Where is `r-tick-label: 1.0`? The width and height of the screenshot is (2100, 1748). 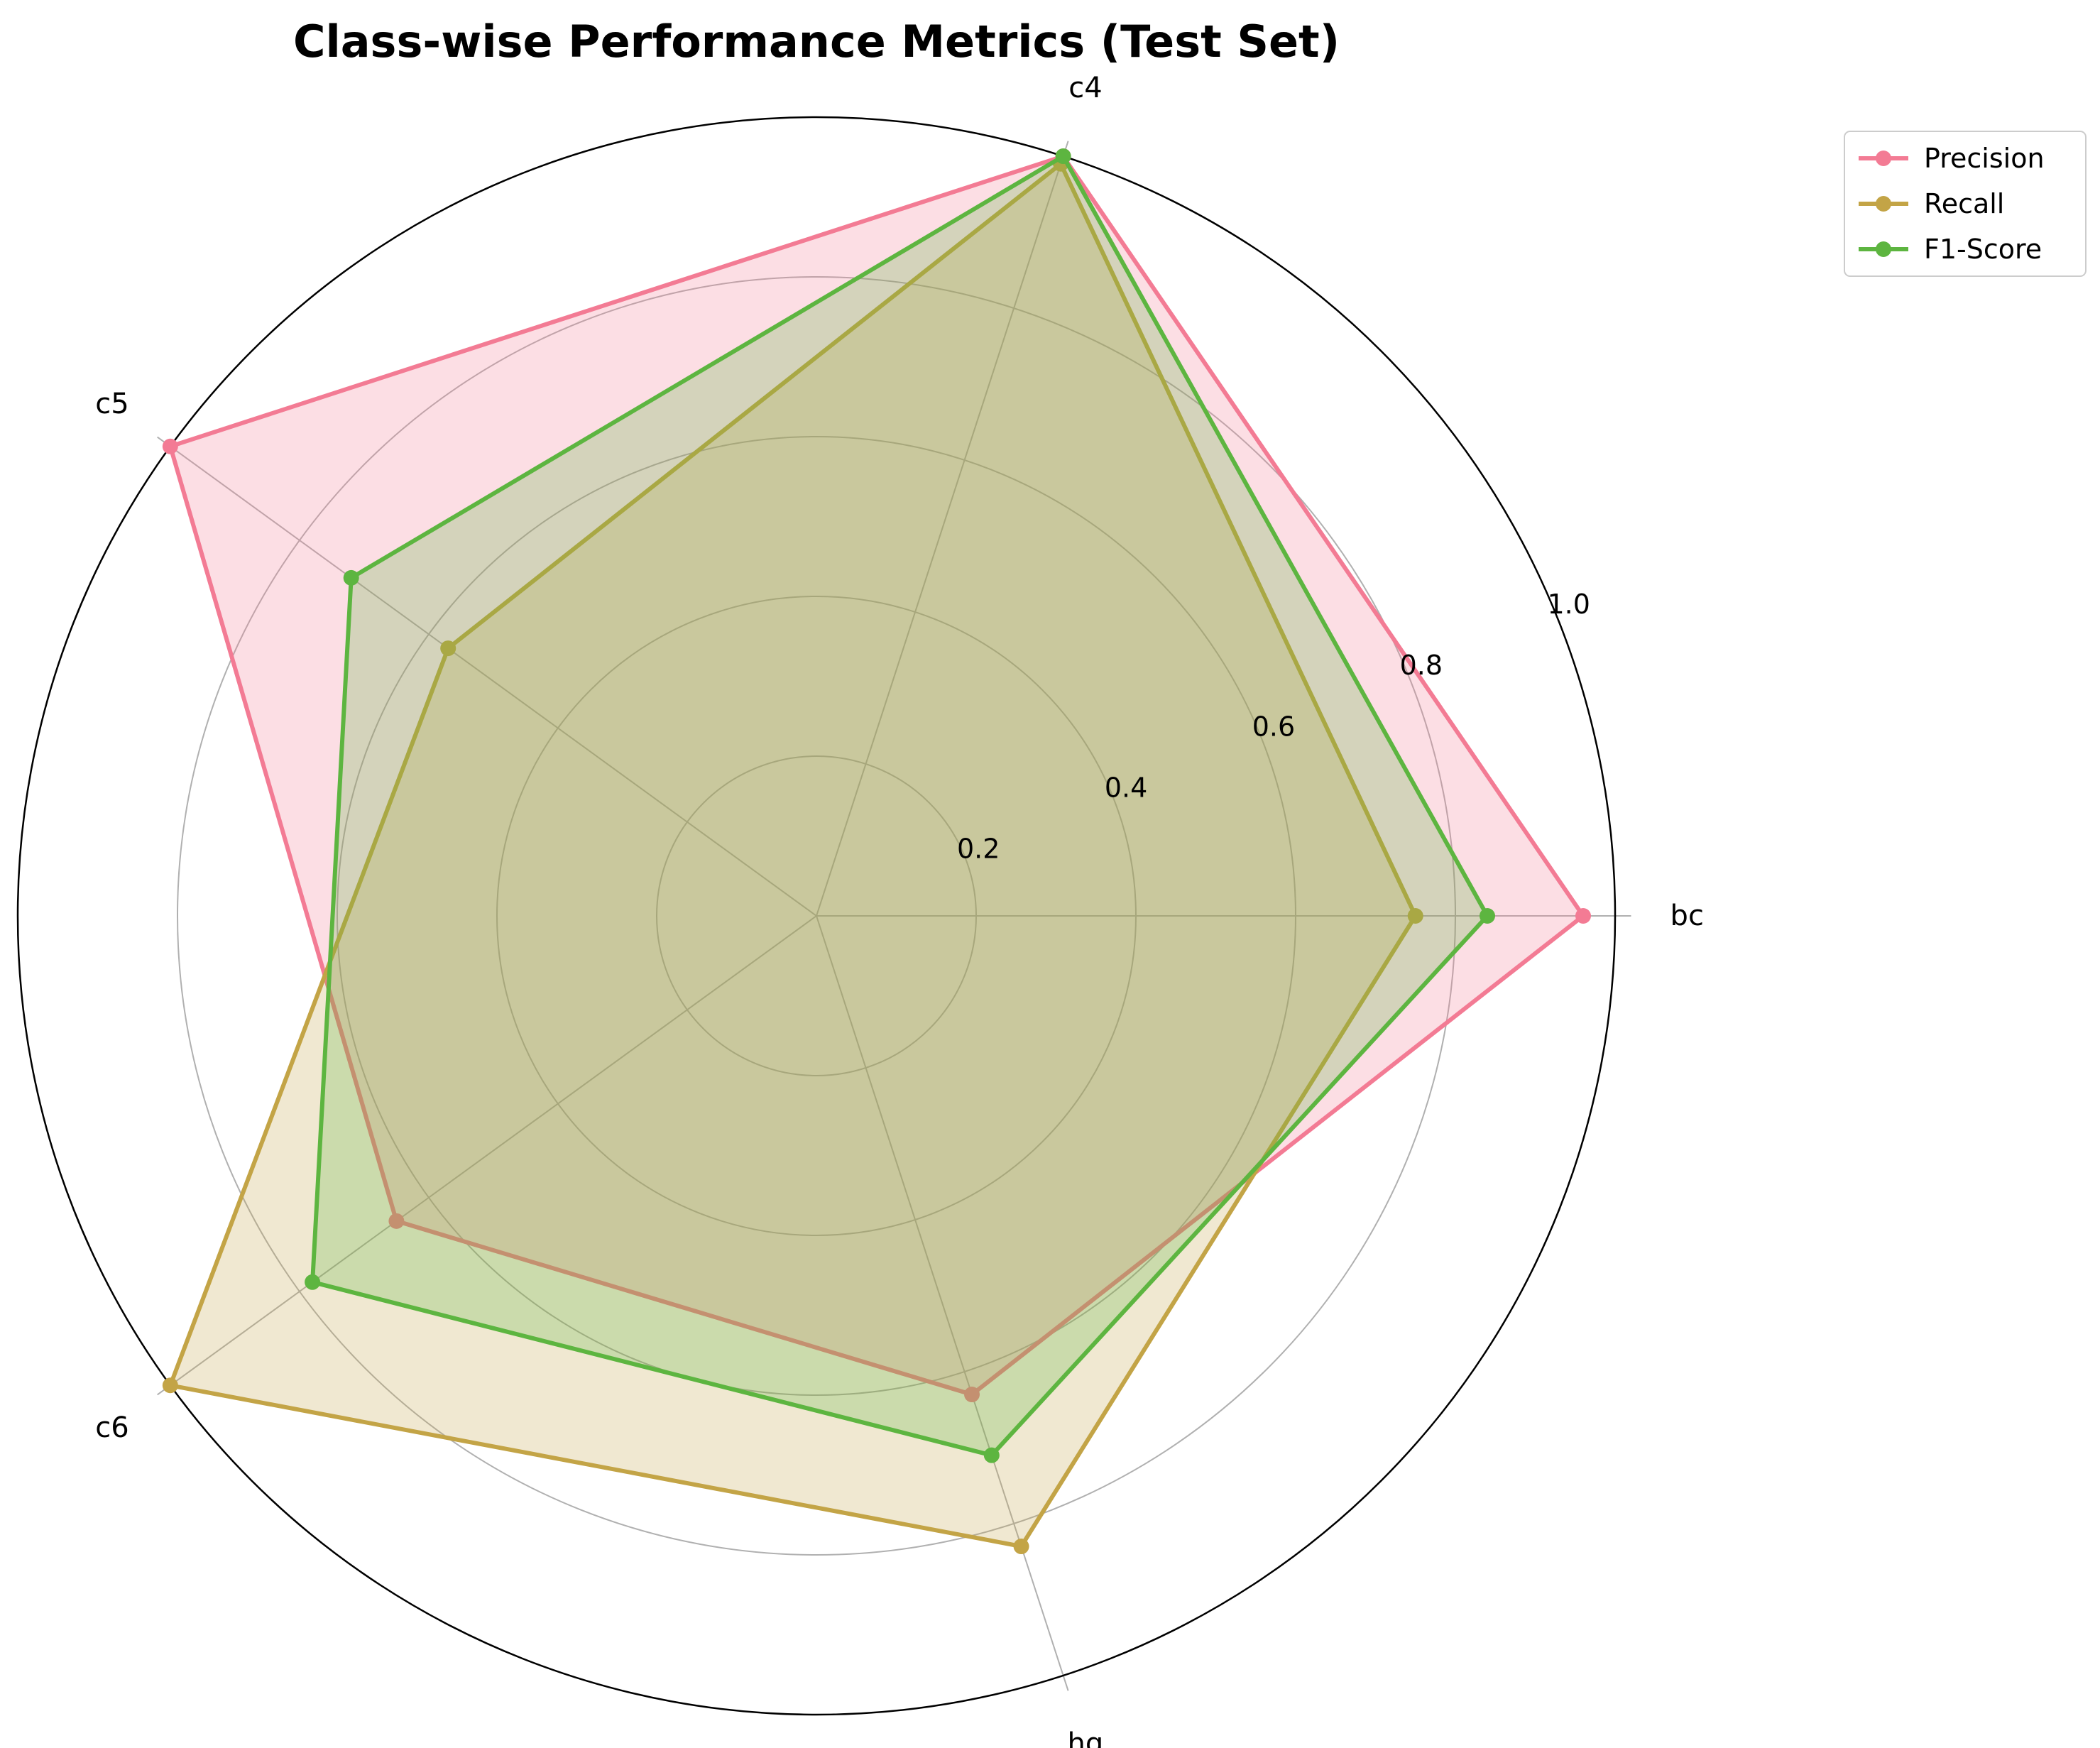
r-tick-label: 1.0 is located at coordinates (1568, 604).